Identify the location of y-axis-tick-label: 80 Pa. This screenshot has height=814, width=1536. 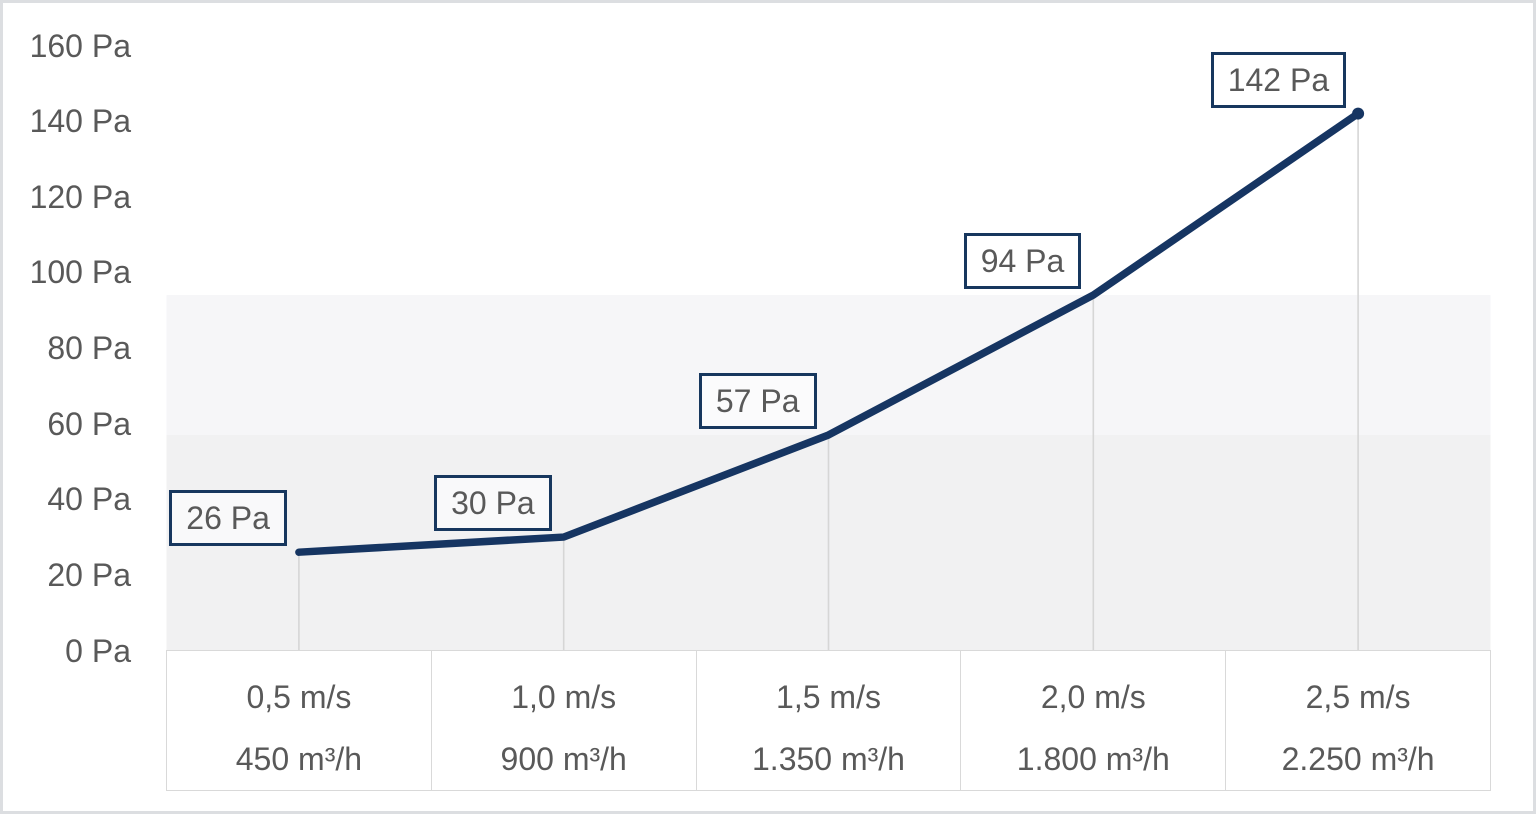
(89, 348).